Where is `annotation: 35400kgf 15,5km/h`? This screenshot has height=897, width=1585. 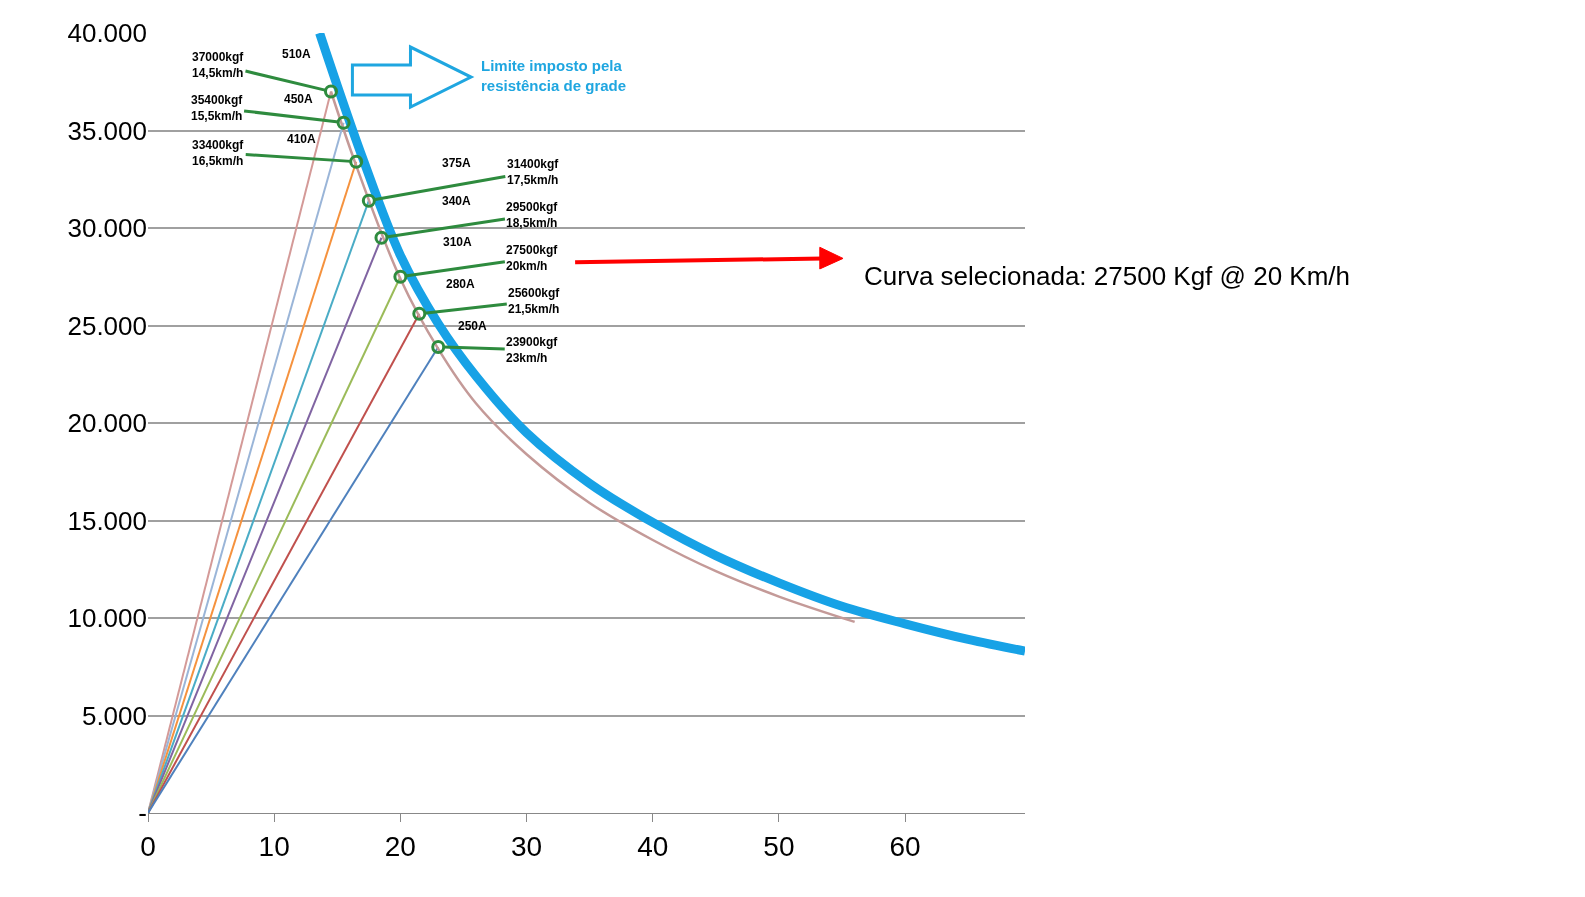
annotation: 35400kgf 15,5km/h is located at coordinates (217, 108).